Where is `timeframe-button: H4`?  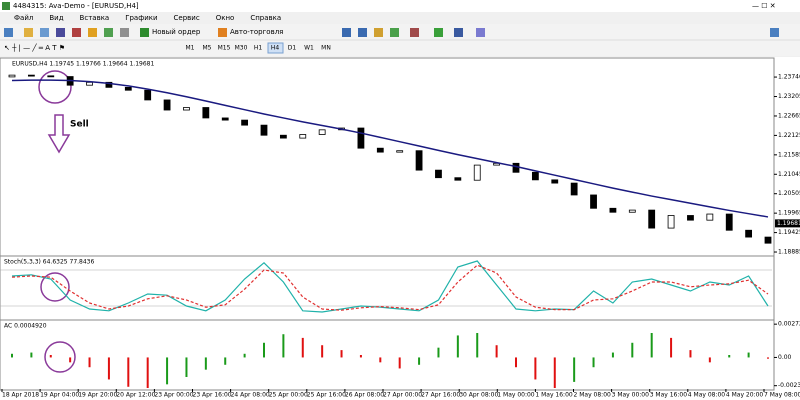
timeframe-button: H4 is located at coordinates (275, 48).